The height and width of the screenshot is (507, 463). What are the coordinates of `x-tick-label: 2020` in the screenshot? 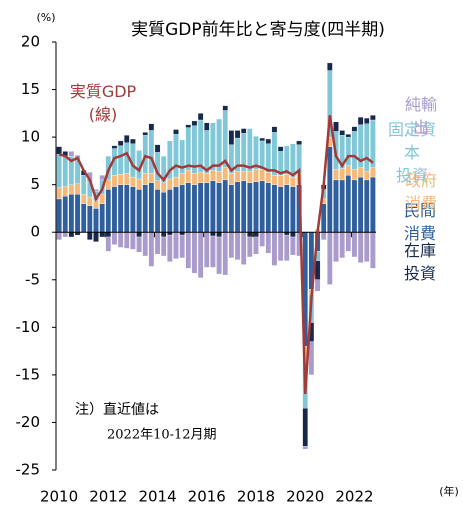 It's located at (305, 497).